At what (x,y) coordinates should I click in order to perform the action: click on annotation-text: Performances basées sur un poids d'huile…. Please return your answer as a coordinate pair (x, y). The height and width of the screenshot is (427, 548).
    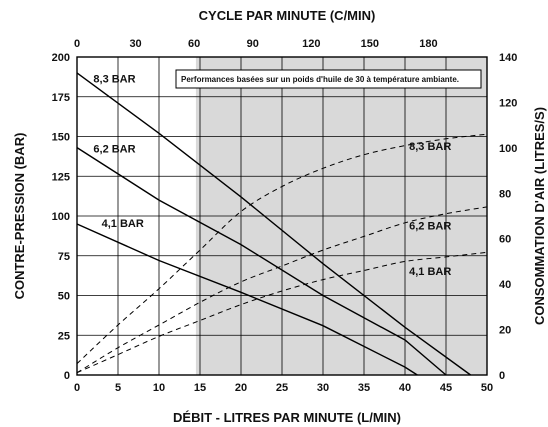
    Looking at the image, I should click on (320, 79).